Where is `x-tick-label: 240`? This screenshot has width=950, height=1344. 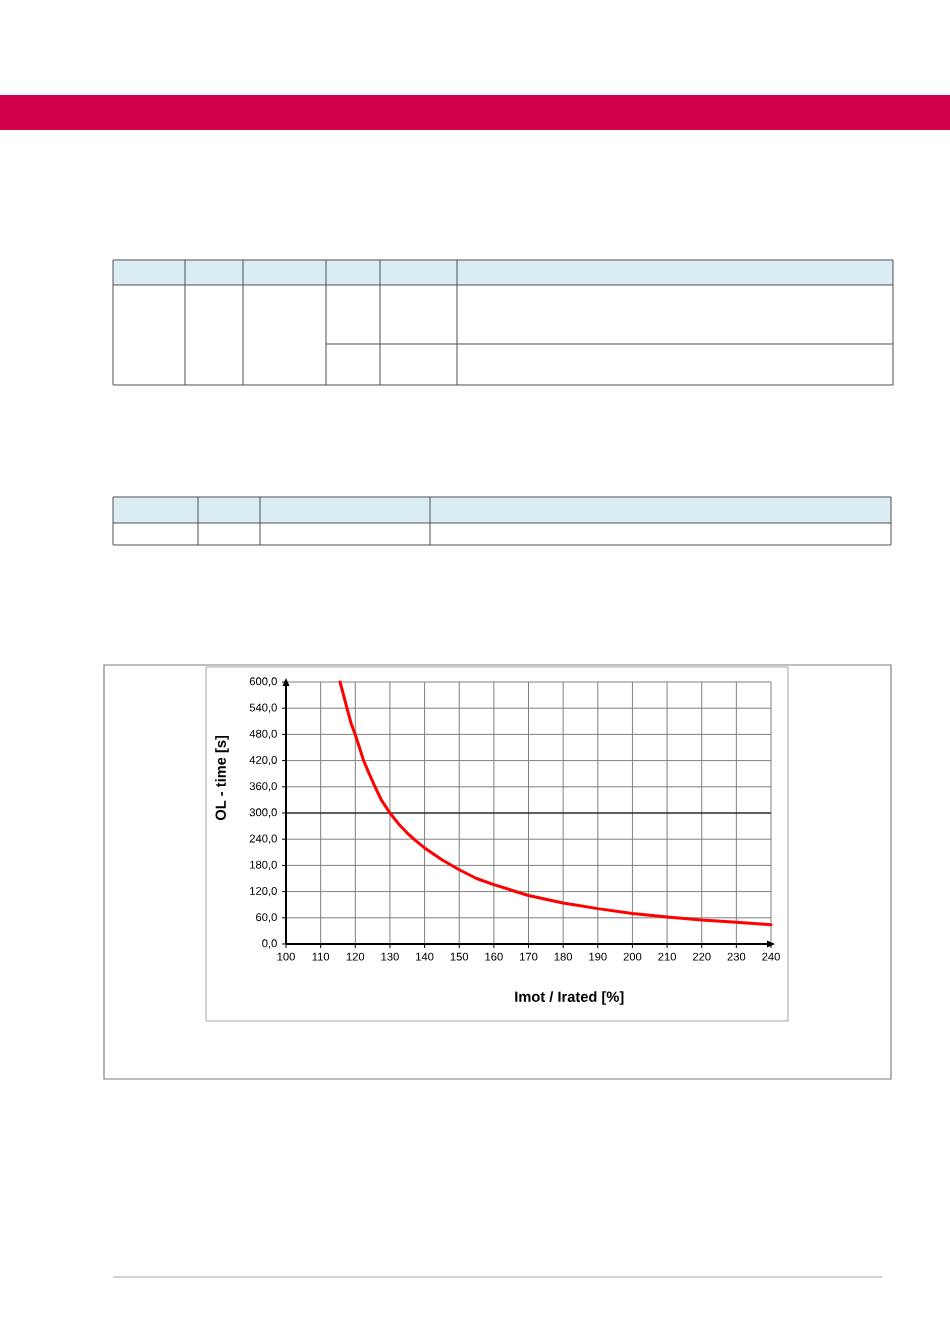 x-tick-label: 240 is located at coordinates (771, 956).